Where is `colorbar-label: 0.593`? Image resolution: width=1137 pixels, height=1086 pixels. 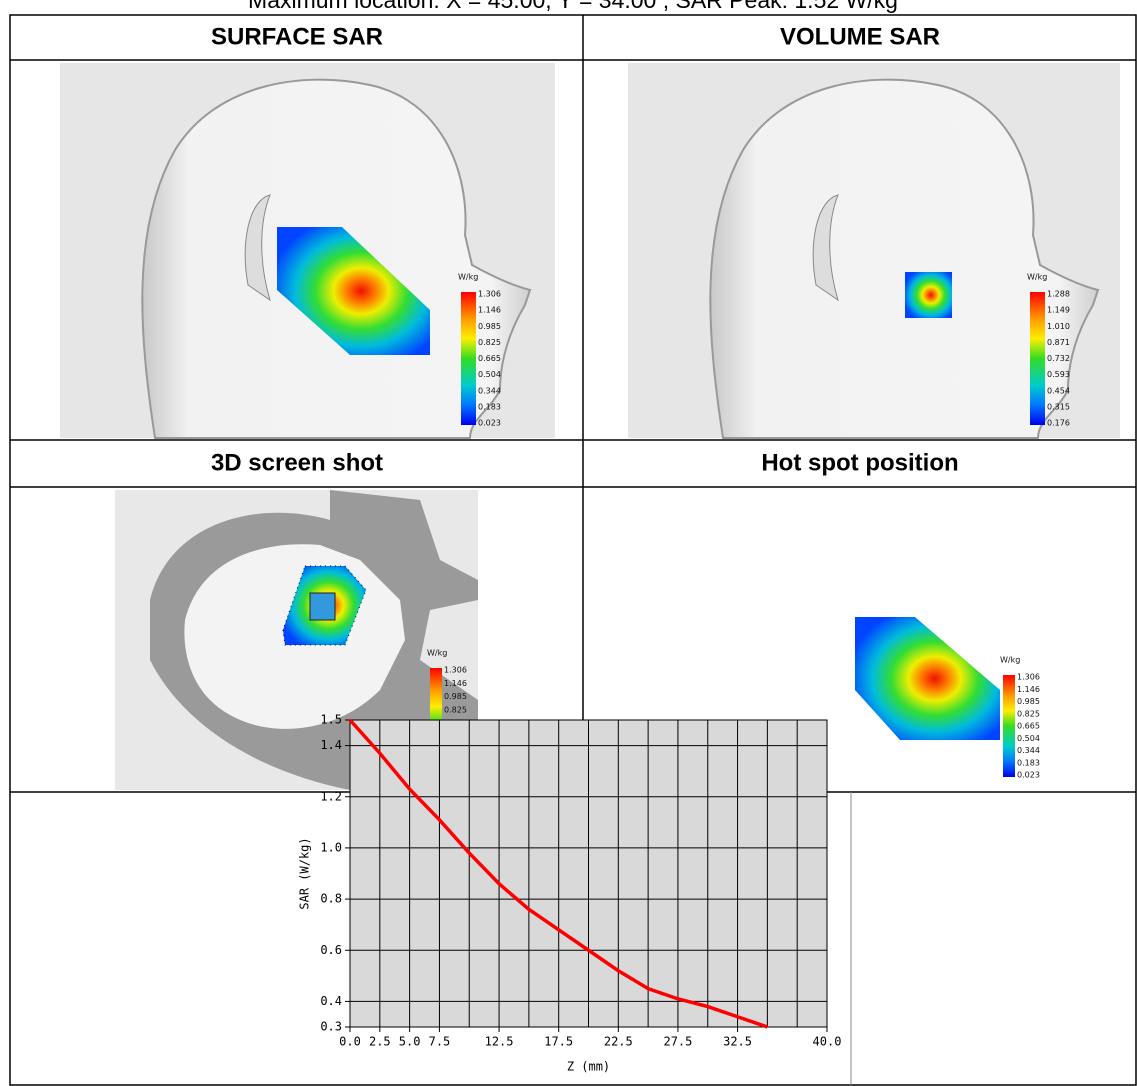 colorbar-label: 0.593 is located at coordinates (1058, 374).